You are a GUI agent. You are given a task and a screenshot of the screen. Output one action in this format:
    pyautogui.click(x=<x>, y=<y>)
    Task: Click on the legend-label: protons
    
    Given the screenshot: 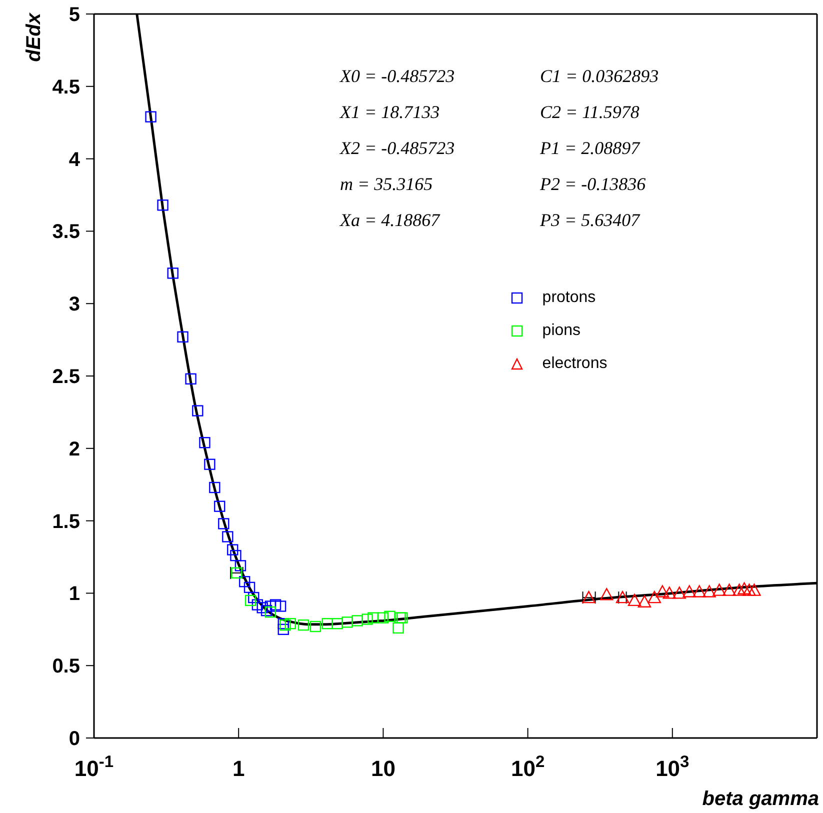 What is the action you would take?
    pyautogui.click(x=569, y=297)
    